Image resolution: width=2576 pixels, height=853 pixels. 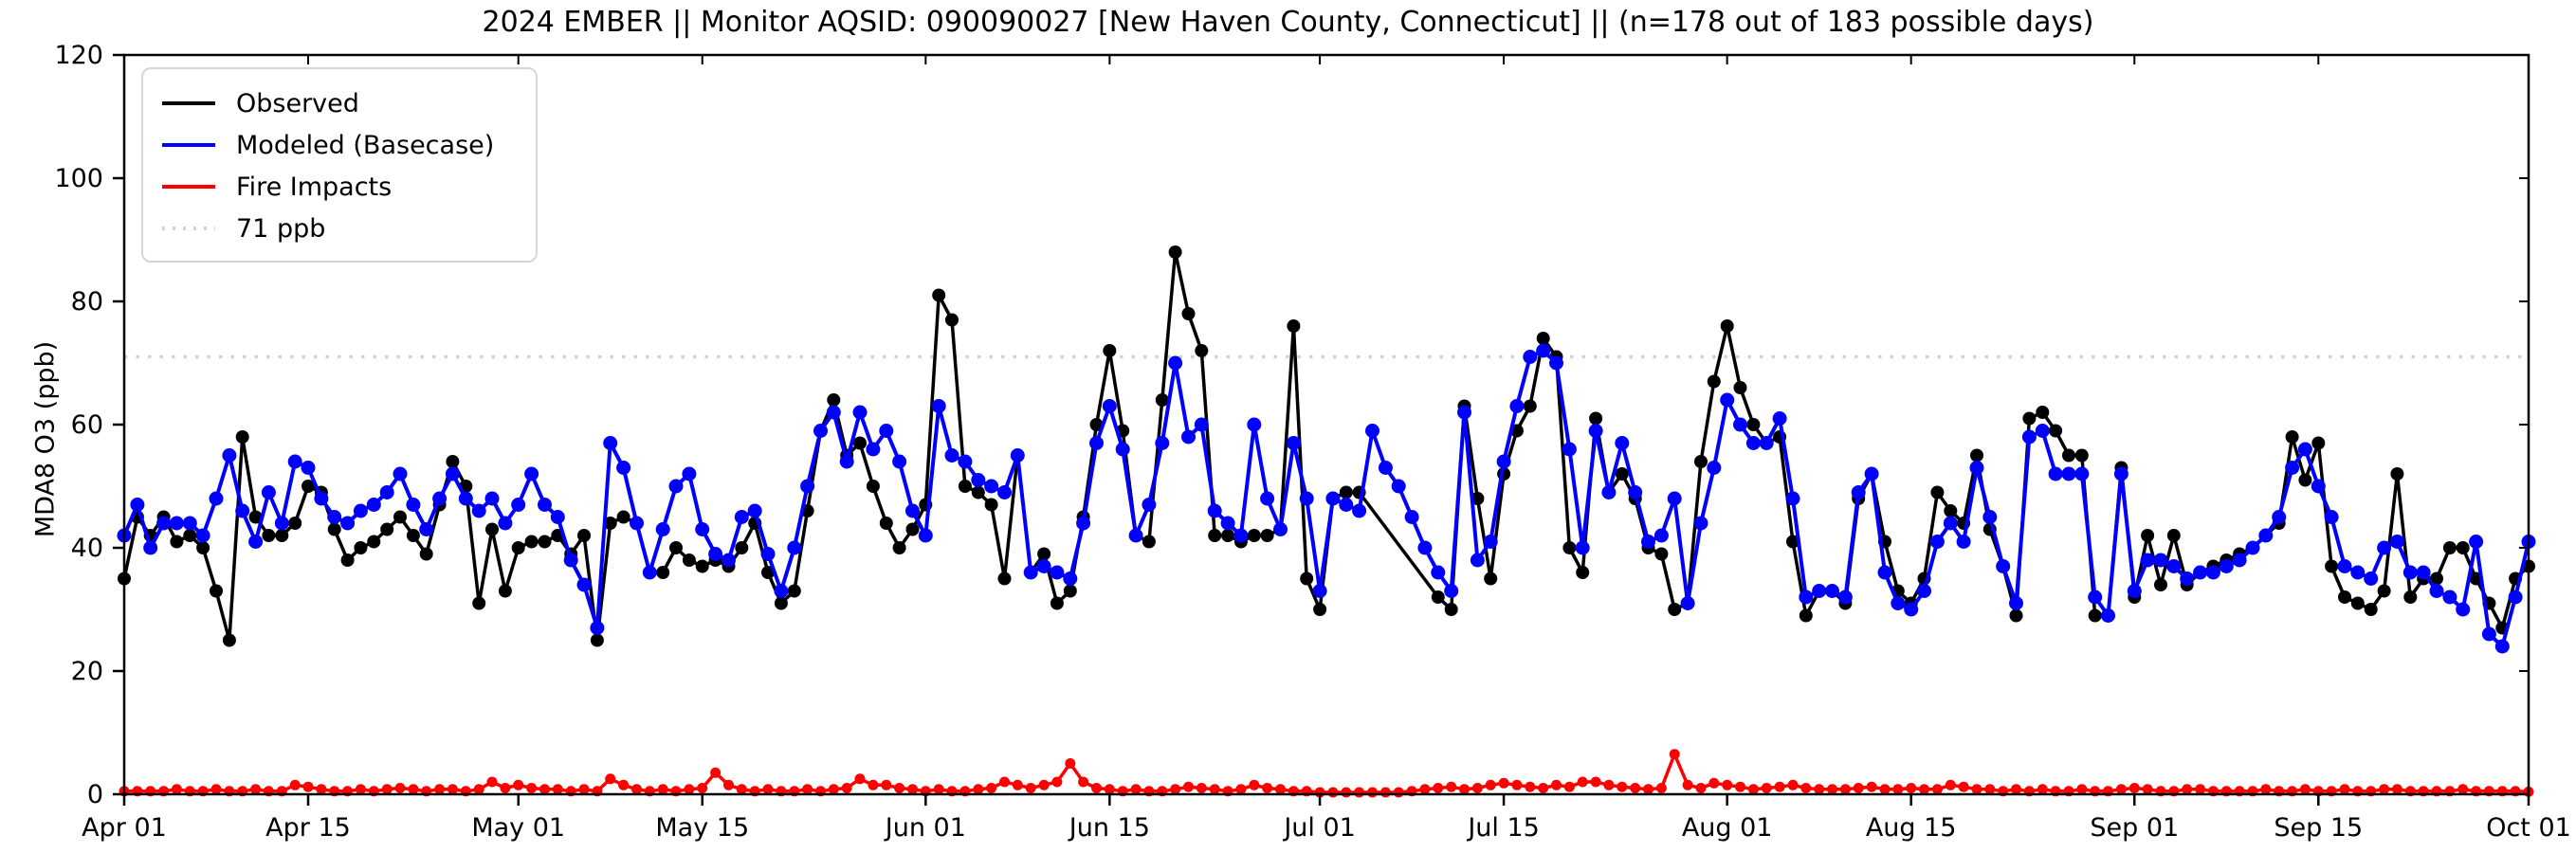 What do you see at coordinates (95, 794) in the screenshot?
I see `y-tick-label: 0` at bounding box center [95, 794].